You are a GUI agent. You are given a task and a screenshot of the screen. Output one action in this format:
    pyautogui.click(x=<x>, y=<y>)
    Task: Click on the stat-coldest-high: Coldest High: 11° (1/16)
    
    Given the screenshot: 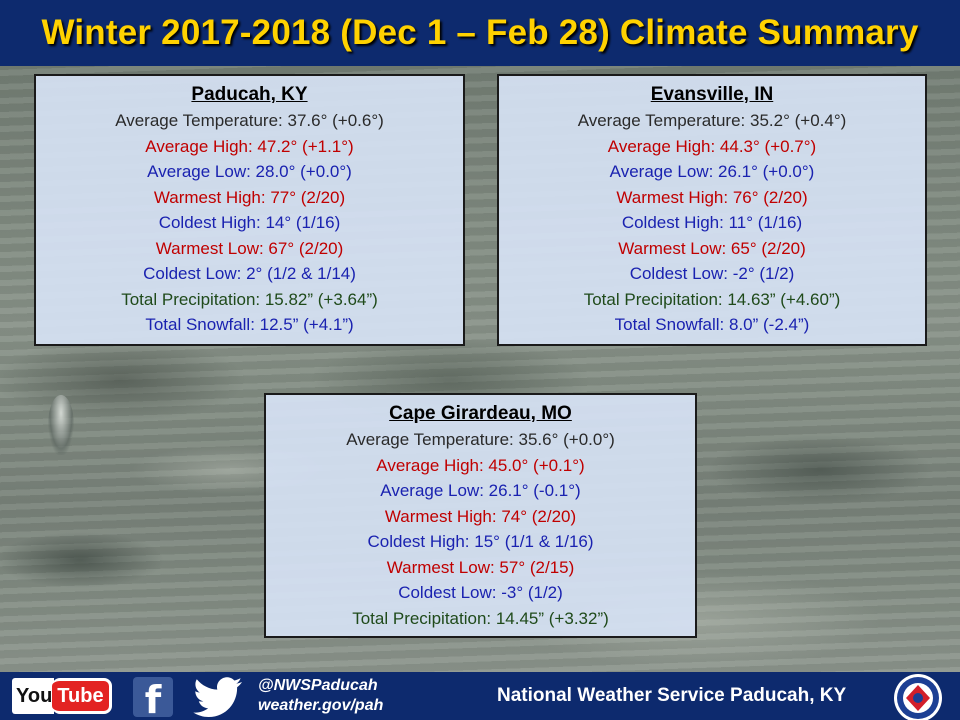 What is the action you would take?
    pyautogui.click(x=712, y=222)
    